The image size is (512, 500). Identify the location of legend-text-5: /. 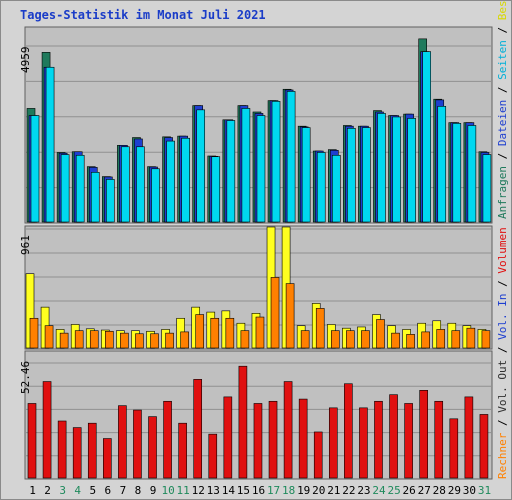
(502, 283).